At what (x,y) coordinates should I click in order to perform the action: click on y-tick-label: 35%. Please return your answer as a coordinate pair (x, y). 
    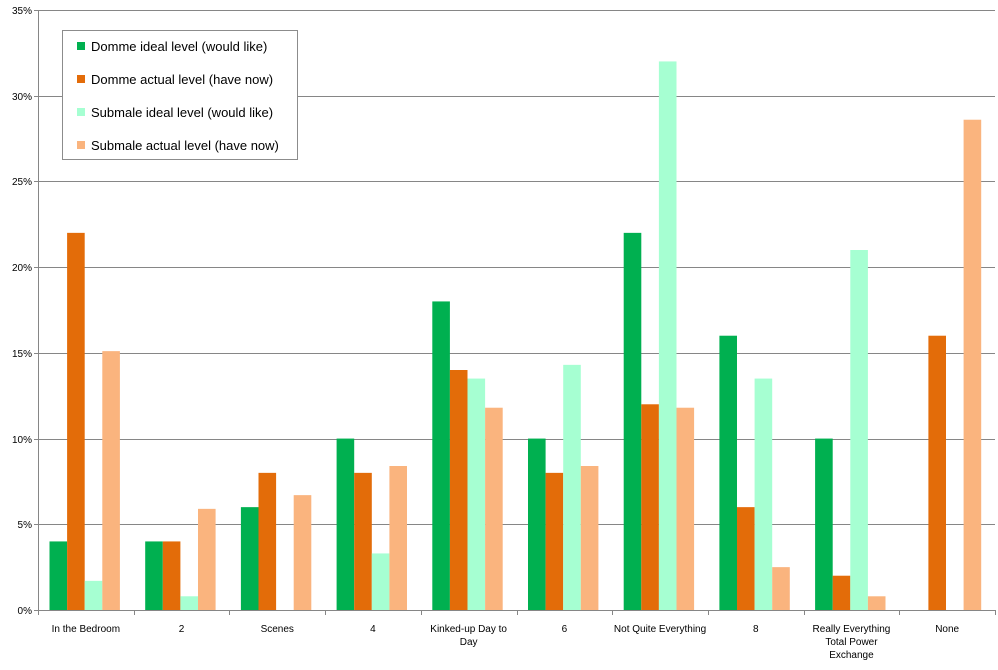
    Looking at the image, I should click on (22, 11).